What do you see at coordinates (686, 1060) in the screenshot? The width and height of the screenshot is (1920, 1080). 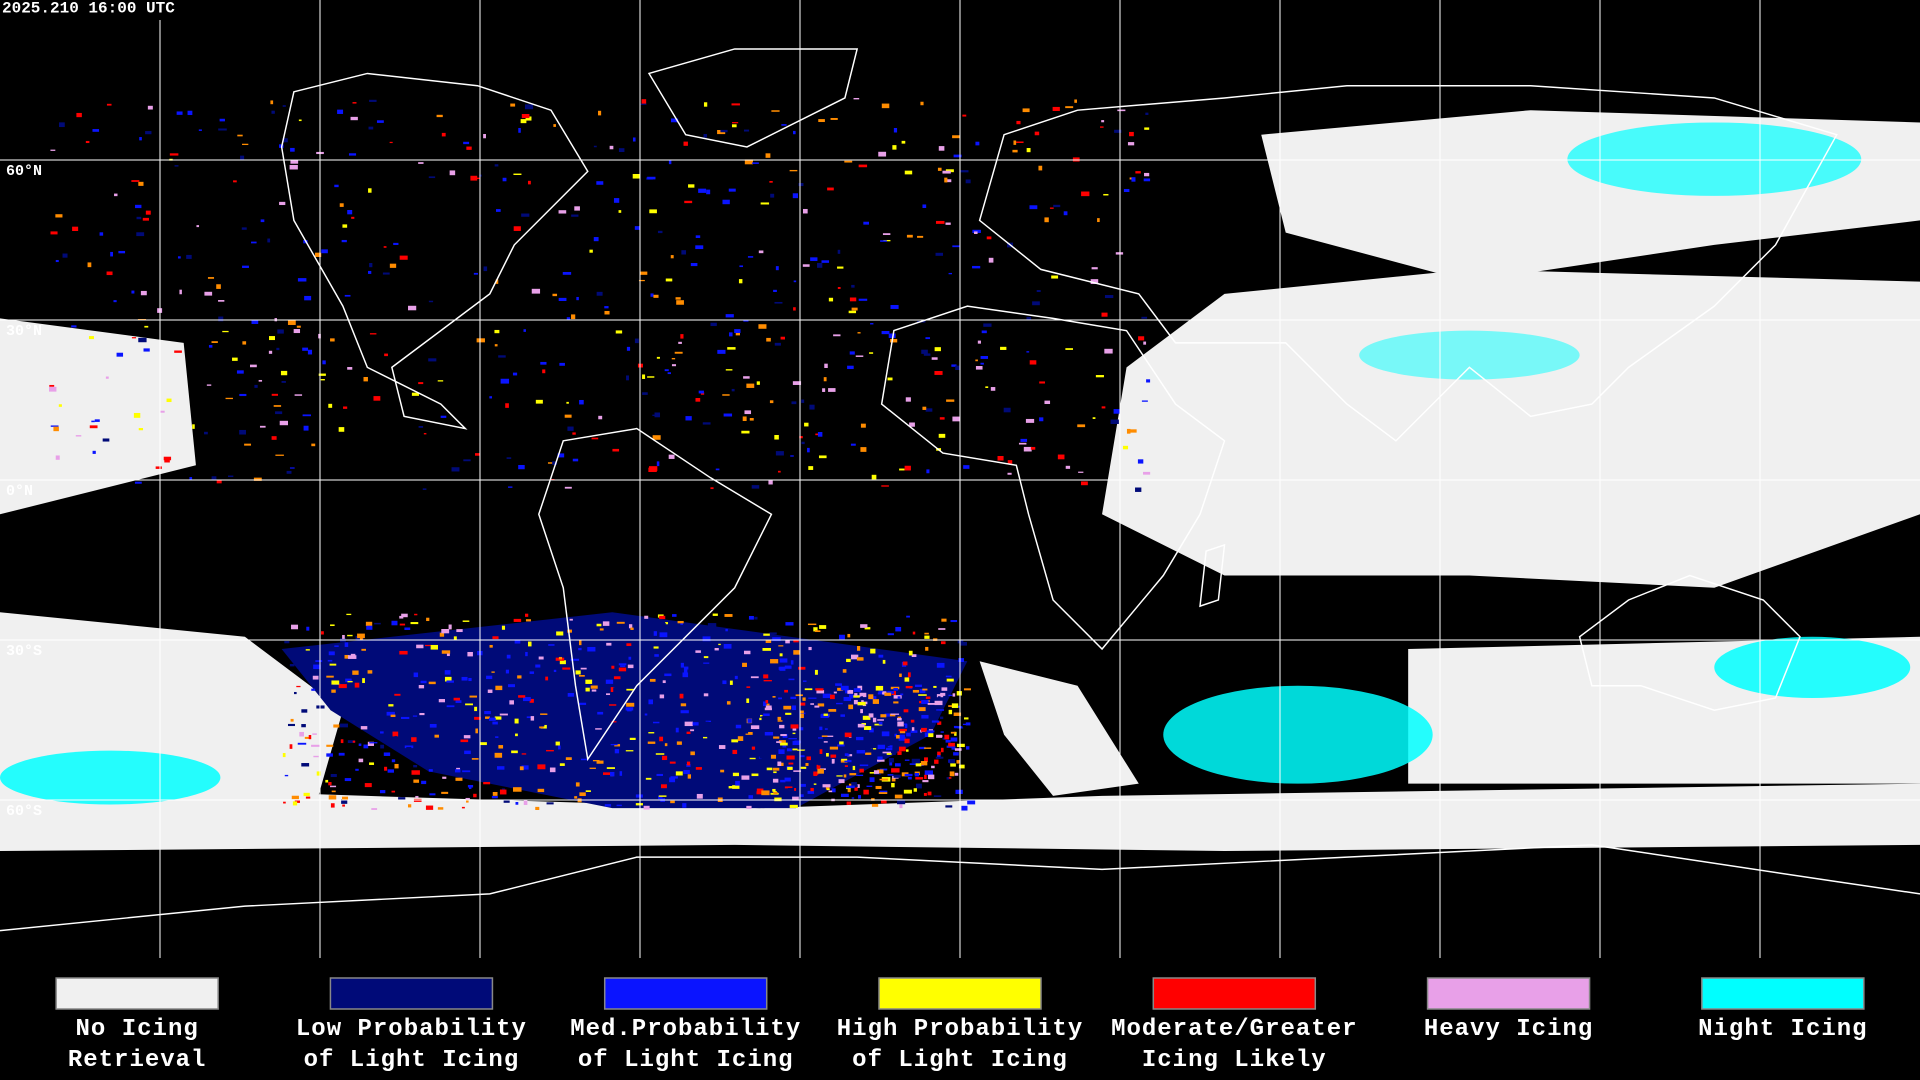 I see `legend-label: of Light Icing` at bounding box center [686, 1060].